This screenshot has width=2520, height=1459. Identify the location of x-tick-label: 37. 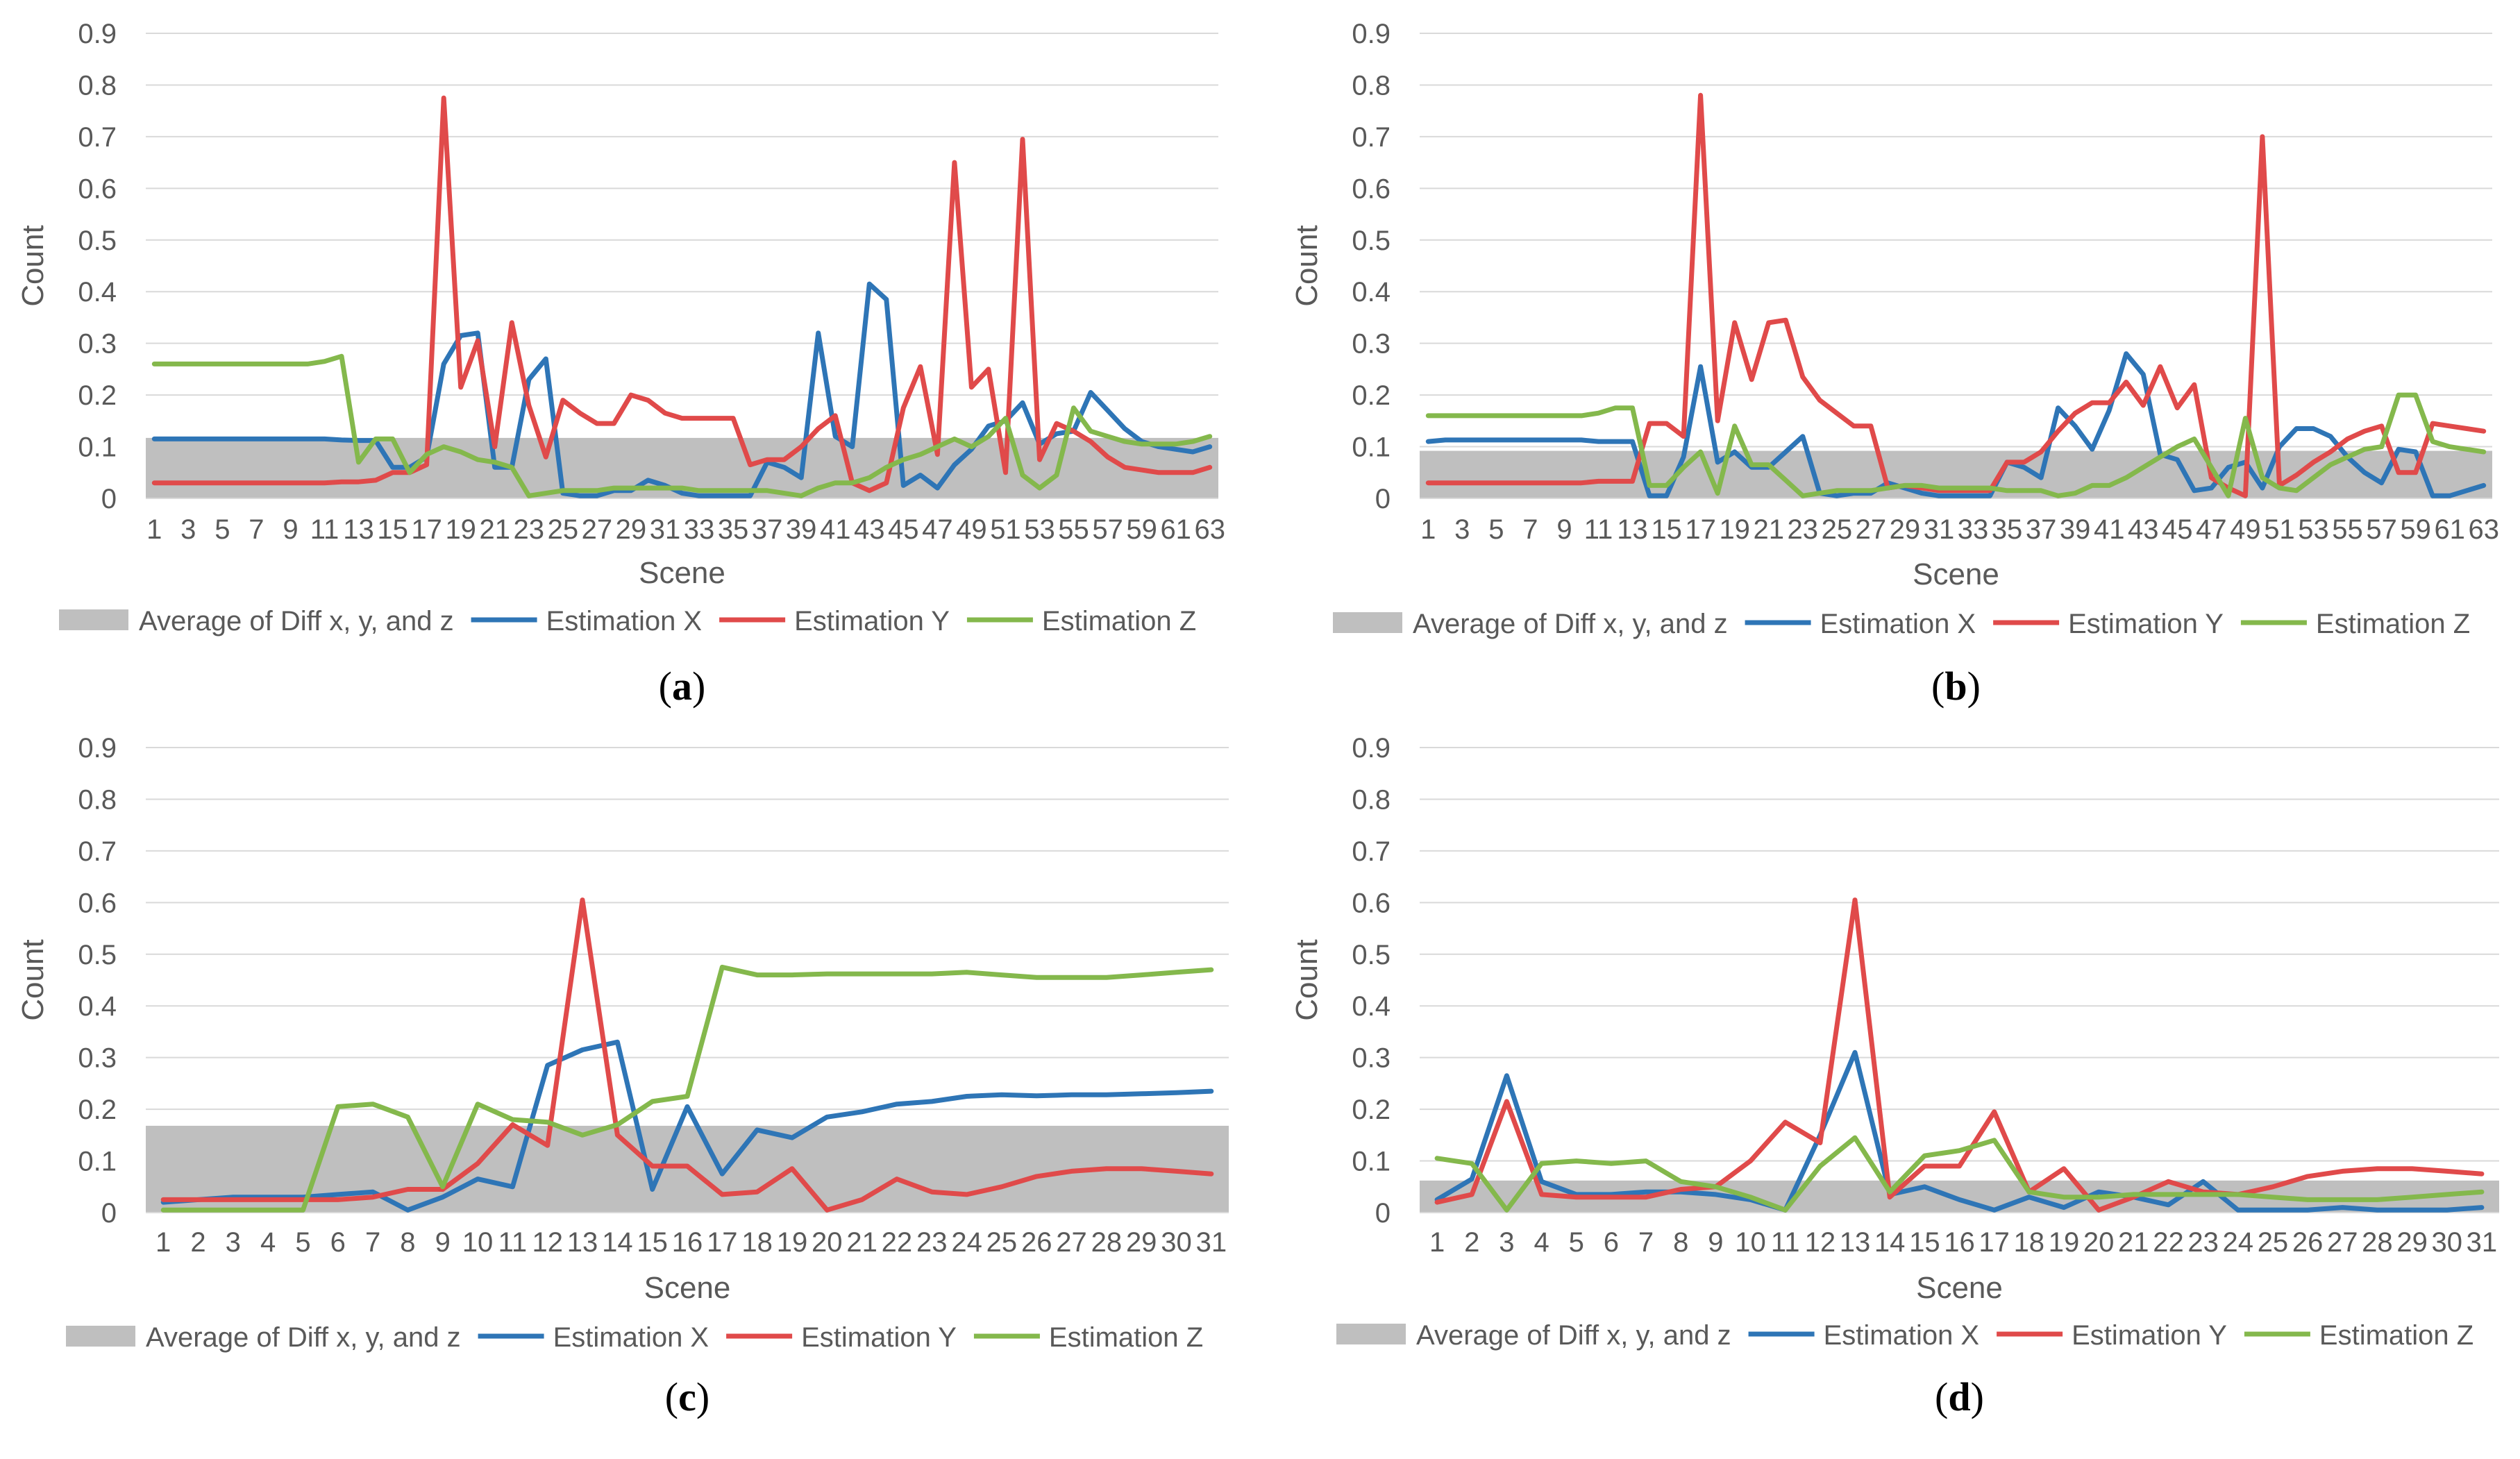
(2041, 529).